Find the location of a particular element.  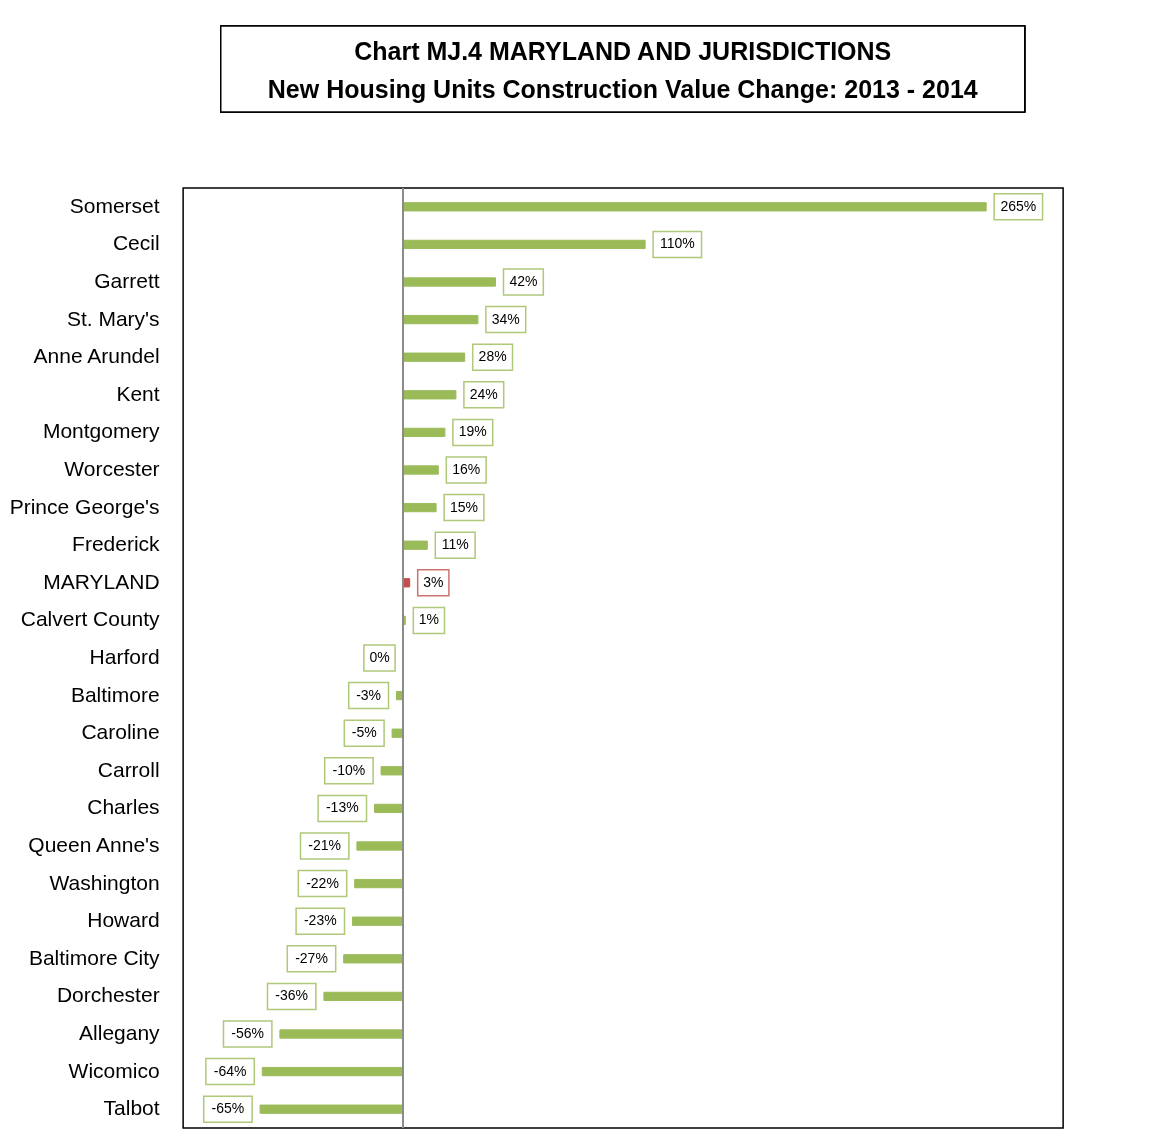

y-tick-label: Dorchester is located at coordinates (108, 995).